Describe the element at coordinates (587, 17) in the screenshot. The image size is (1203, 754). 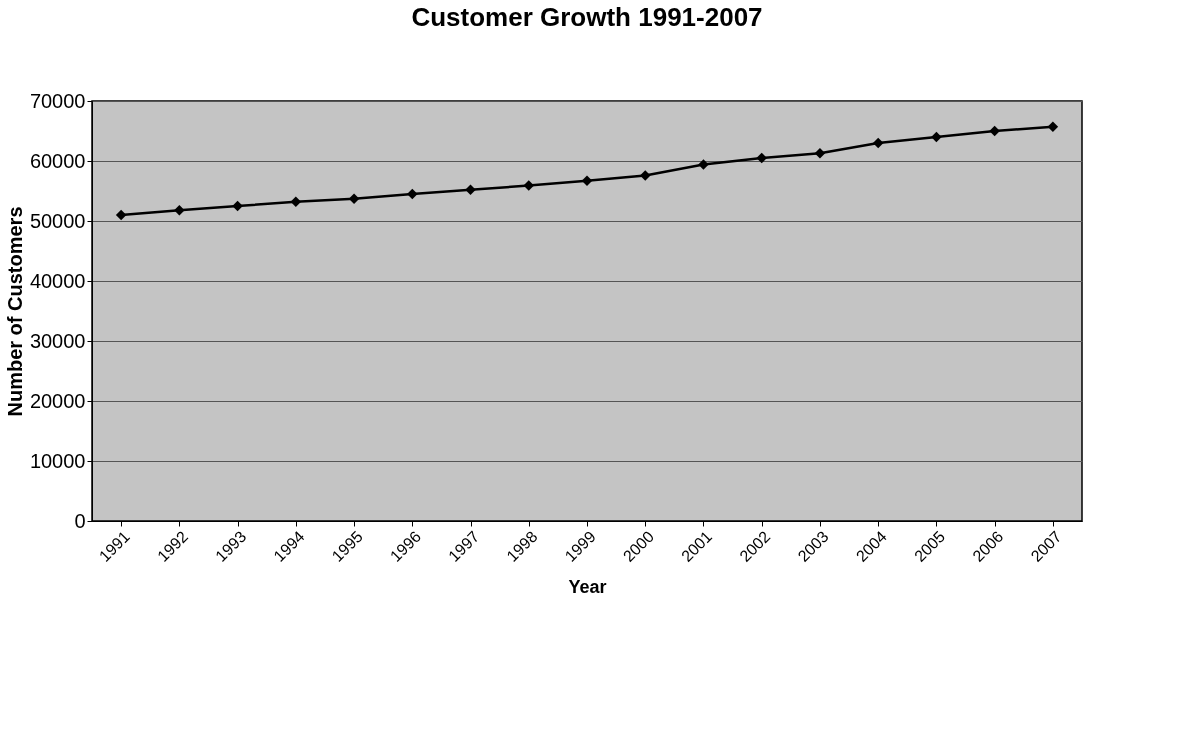
I see `chart-title: Customer Growth 1991-2007` at that location.